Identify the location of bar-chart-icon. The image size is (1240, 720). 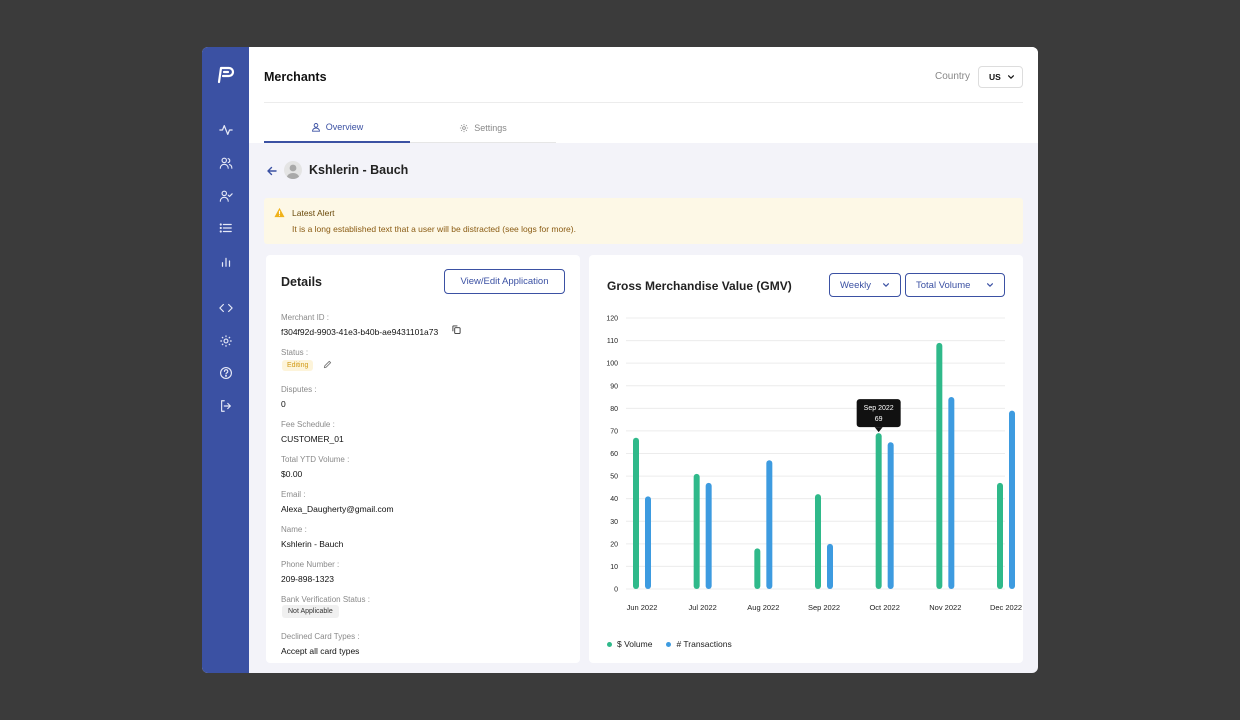
(225, 261).